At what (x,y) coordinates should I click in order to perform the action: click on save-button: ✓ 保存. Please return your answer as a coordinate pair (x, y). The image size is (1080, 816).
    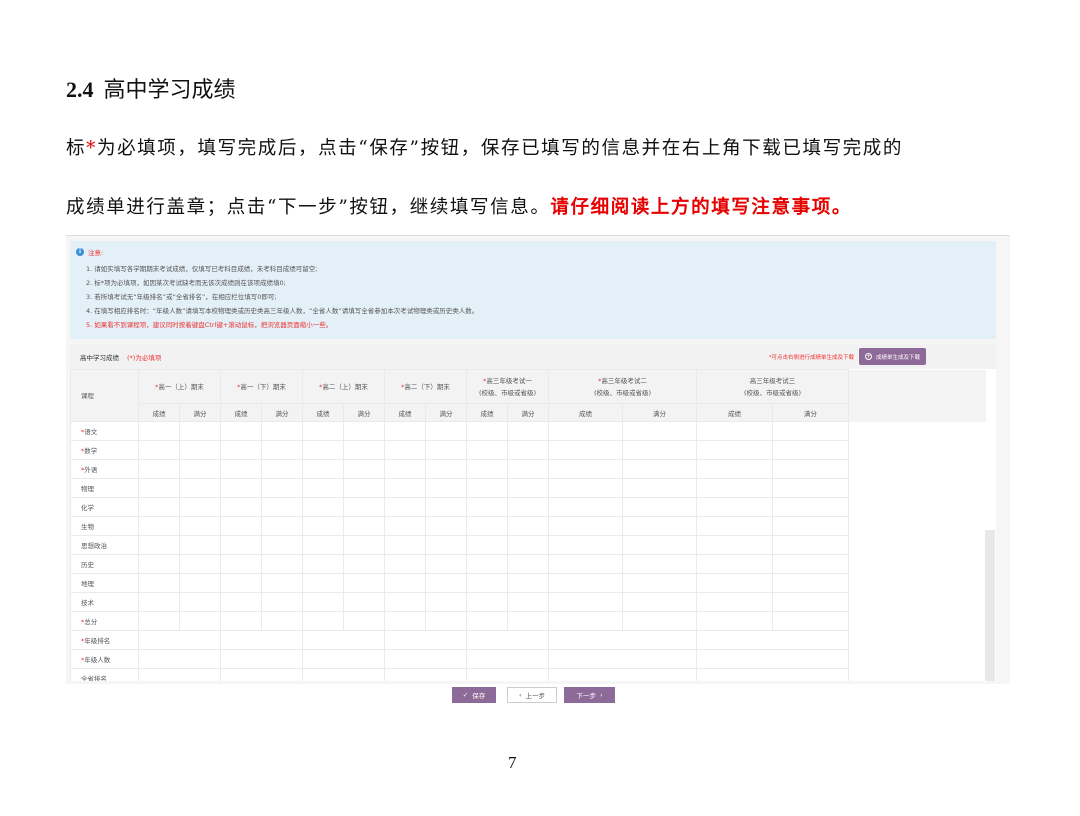
    Looking at the image, I should click on (474, 695).